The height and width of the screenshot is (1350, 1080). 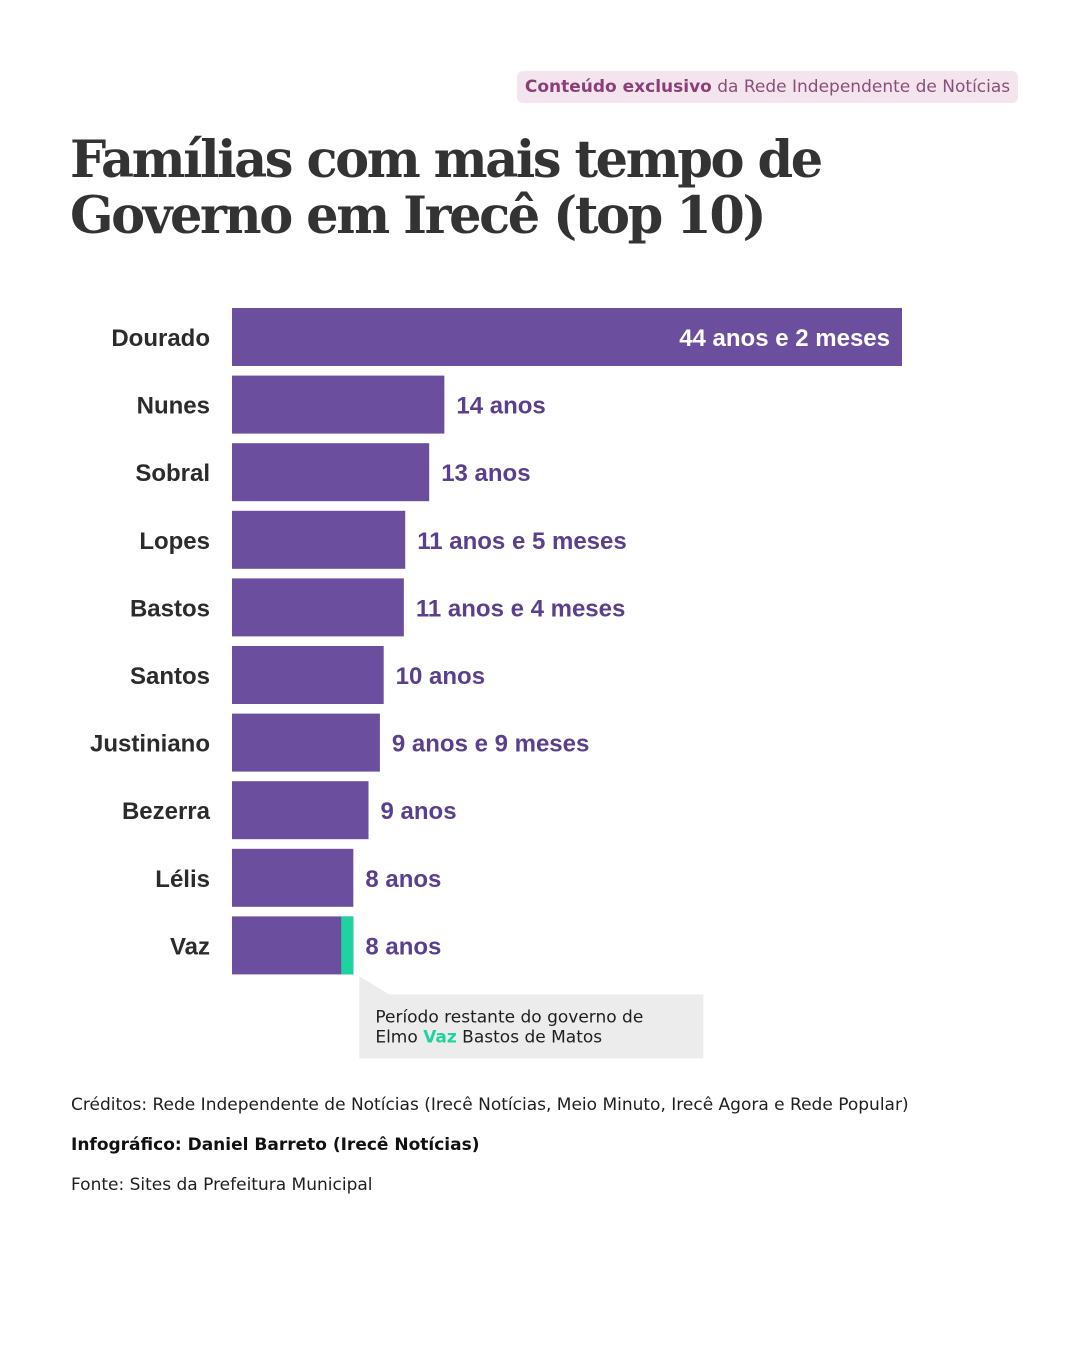 What do you see at coordinates (485, 473) in the screenshot?
I see `value-label-2: 13 anos` at bounding box center [485, 473].